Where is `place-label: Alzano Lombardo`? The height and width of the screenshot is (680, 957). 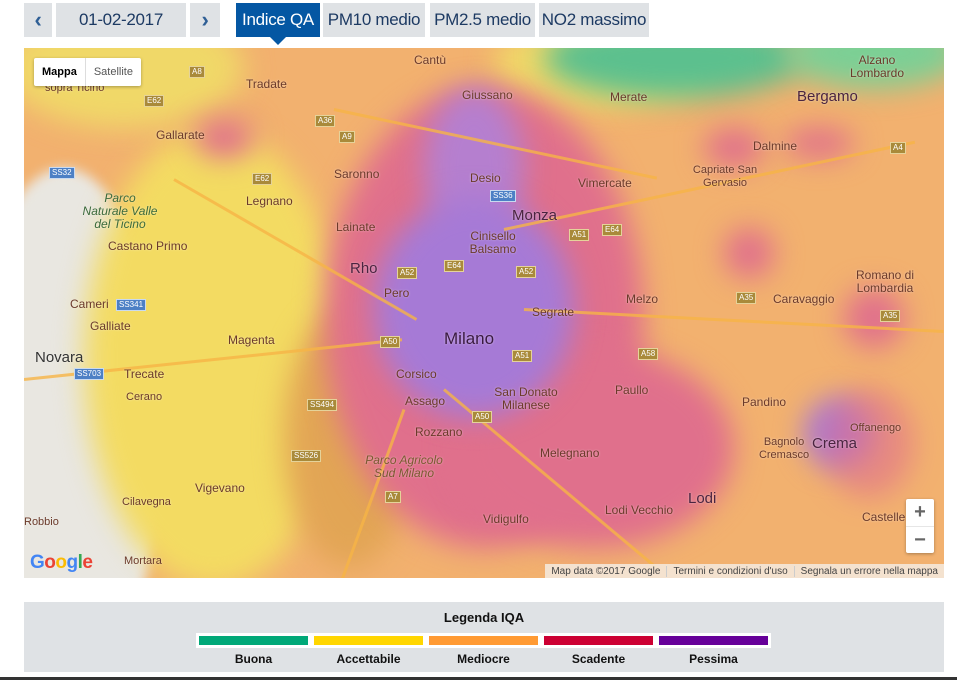
place-label: Alzano Lombardo is located at coordinates (877, 66).